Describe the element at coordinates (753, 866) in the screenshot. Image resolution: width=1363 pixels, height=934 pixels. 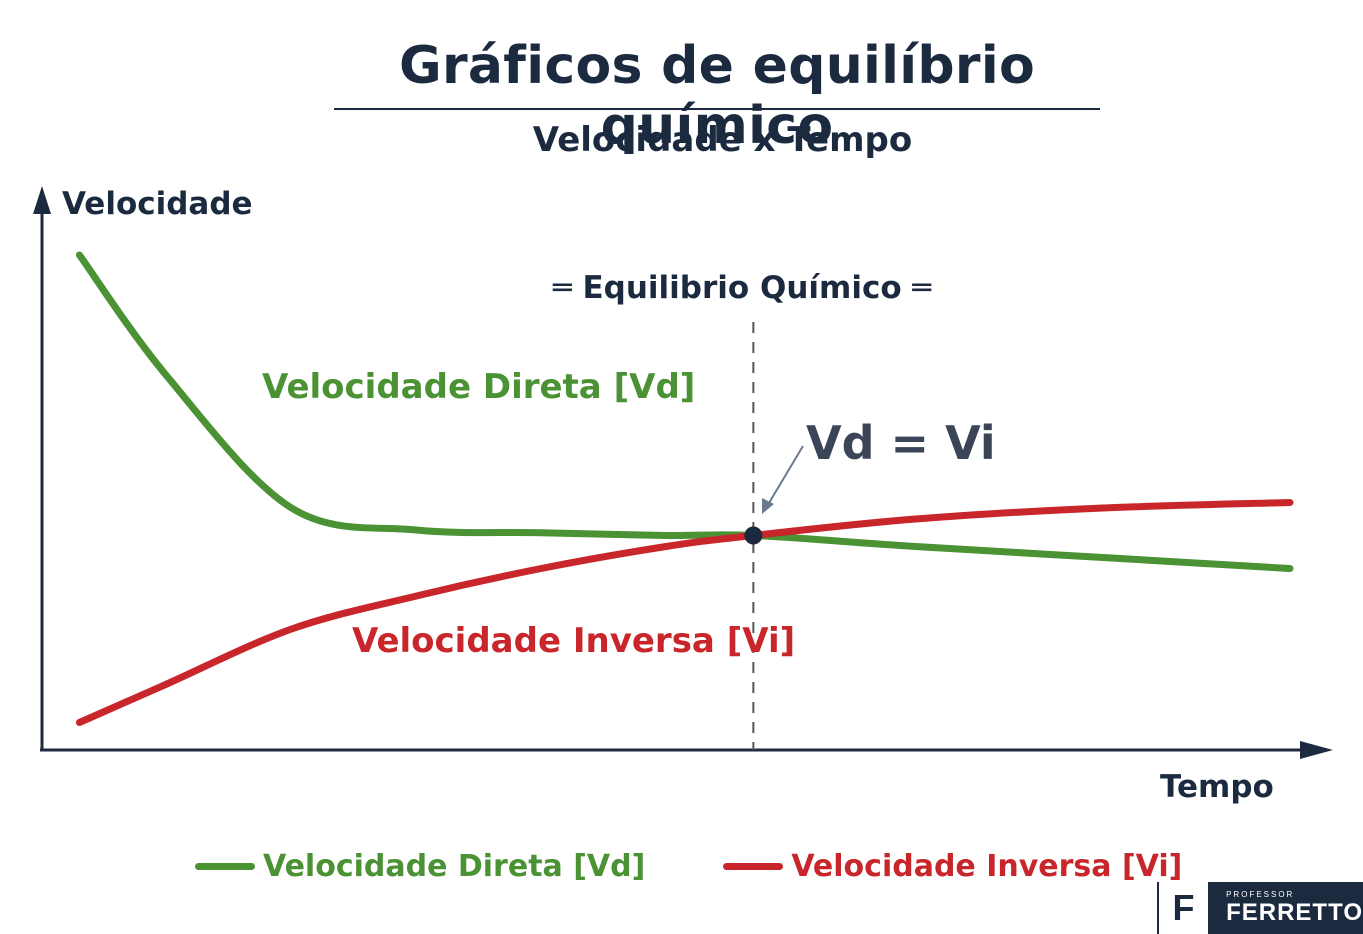
I see `legend-swatch-inversa` at that location.